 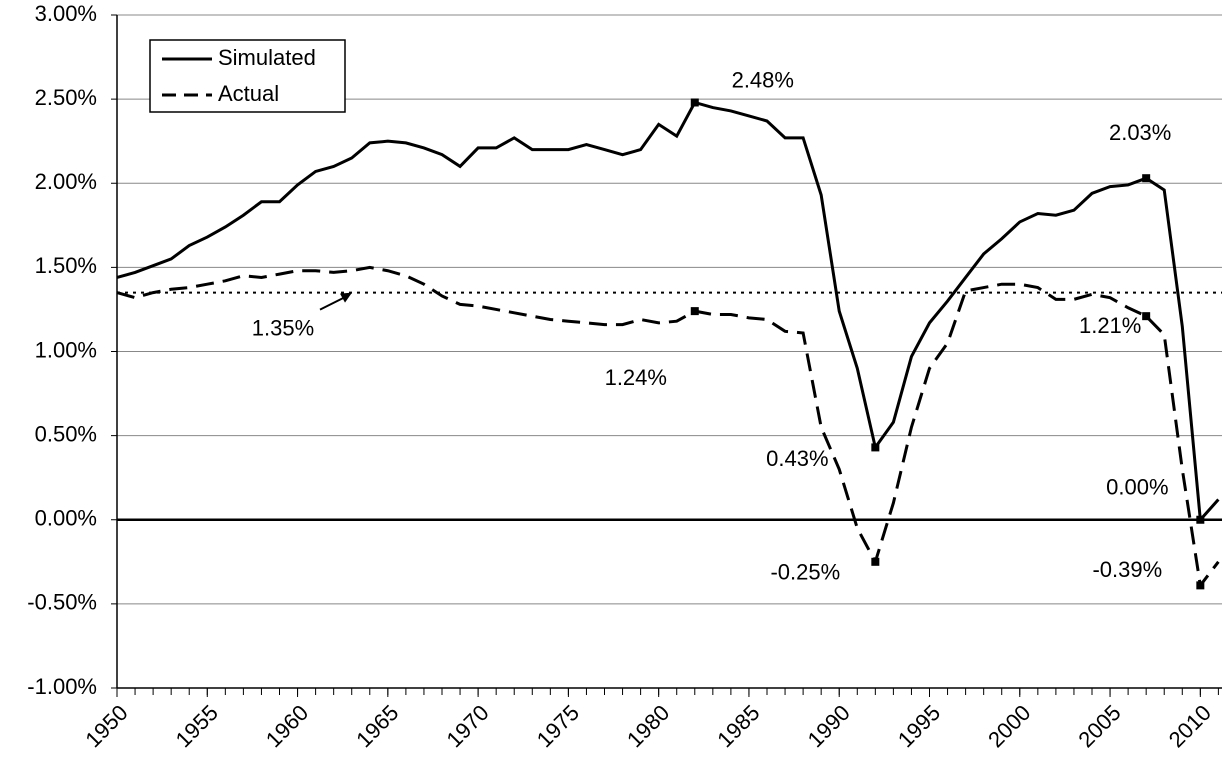 What do you see at coordinates (919, 726) in the screenshot?
I see `x-tick-label: 1995` at bounding box center [919, 726].